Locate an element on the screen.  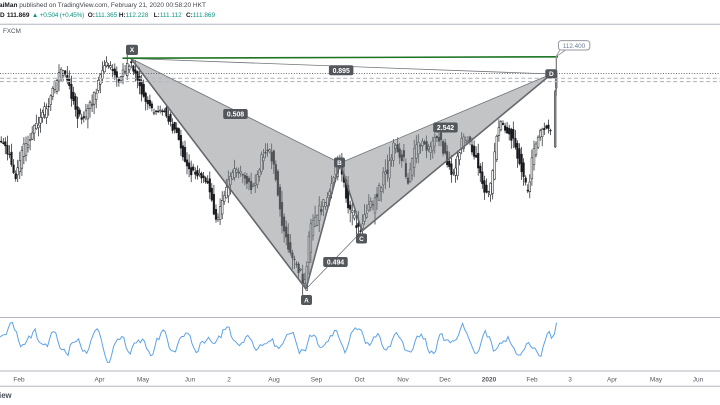
svg-text: Oct is located at coordinates (359, 380).